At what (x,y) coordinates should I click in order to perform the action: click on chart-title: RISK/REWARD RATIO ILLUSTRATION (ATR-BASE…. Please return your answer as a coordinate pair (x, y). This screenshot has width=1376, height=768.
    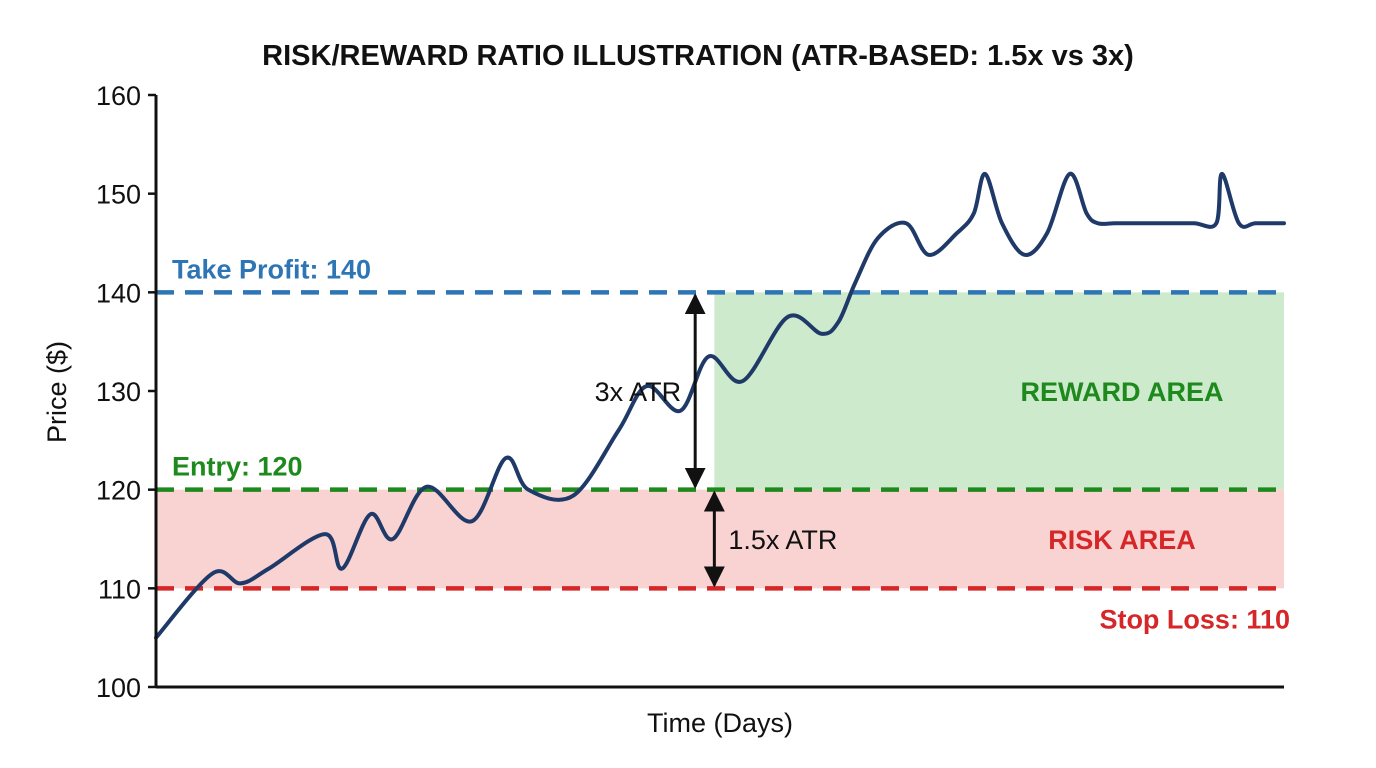
    Looking at the image, I should click on (698, 56).